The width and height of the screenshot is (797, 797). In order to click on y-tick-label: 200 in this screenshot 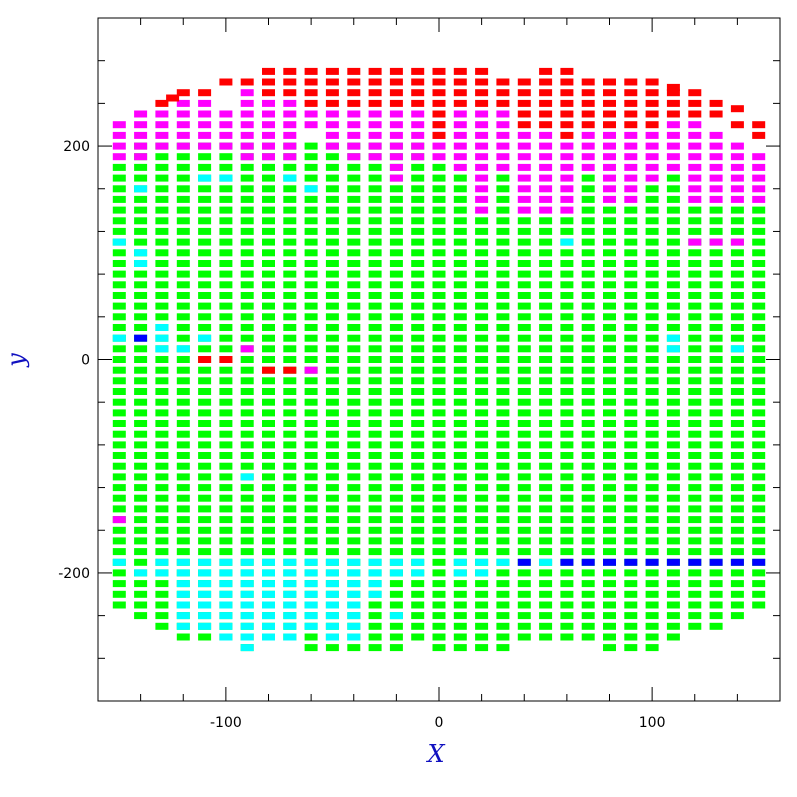, I will do `click(76, 147)`.